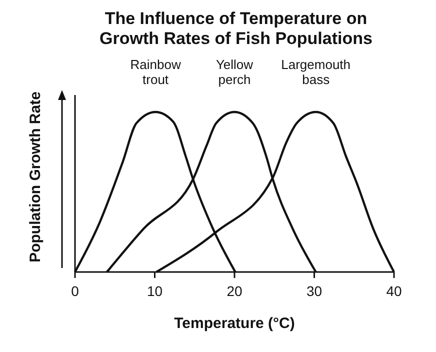 The width and height of the screenshot is (436, 352). I want to click on text: Yellow perch, so click(235, 72).